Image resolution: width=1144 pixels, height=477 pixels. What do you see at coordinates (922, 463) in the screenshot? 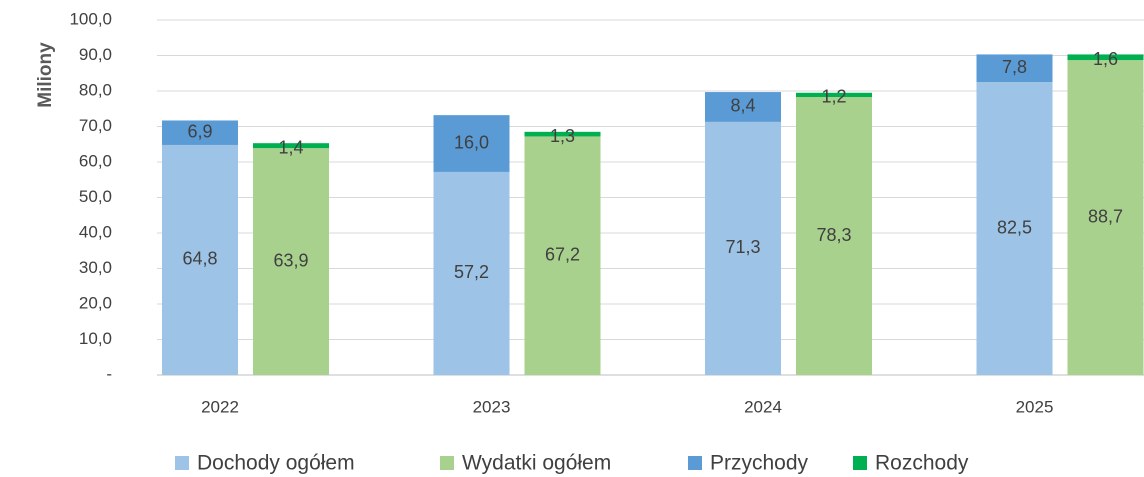
I see `legend-label: Rozchody` at bounding box center [922, 463].